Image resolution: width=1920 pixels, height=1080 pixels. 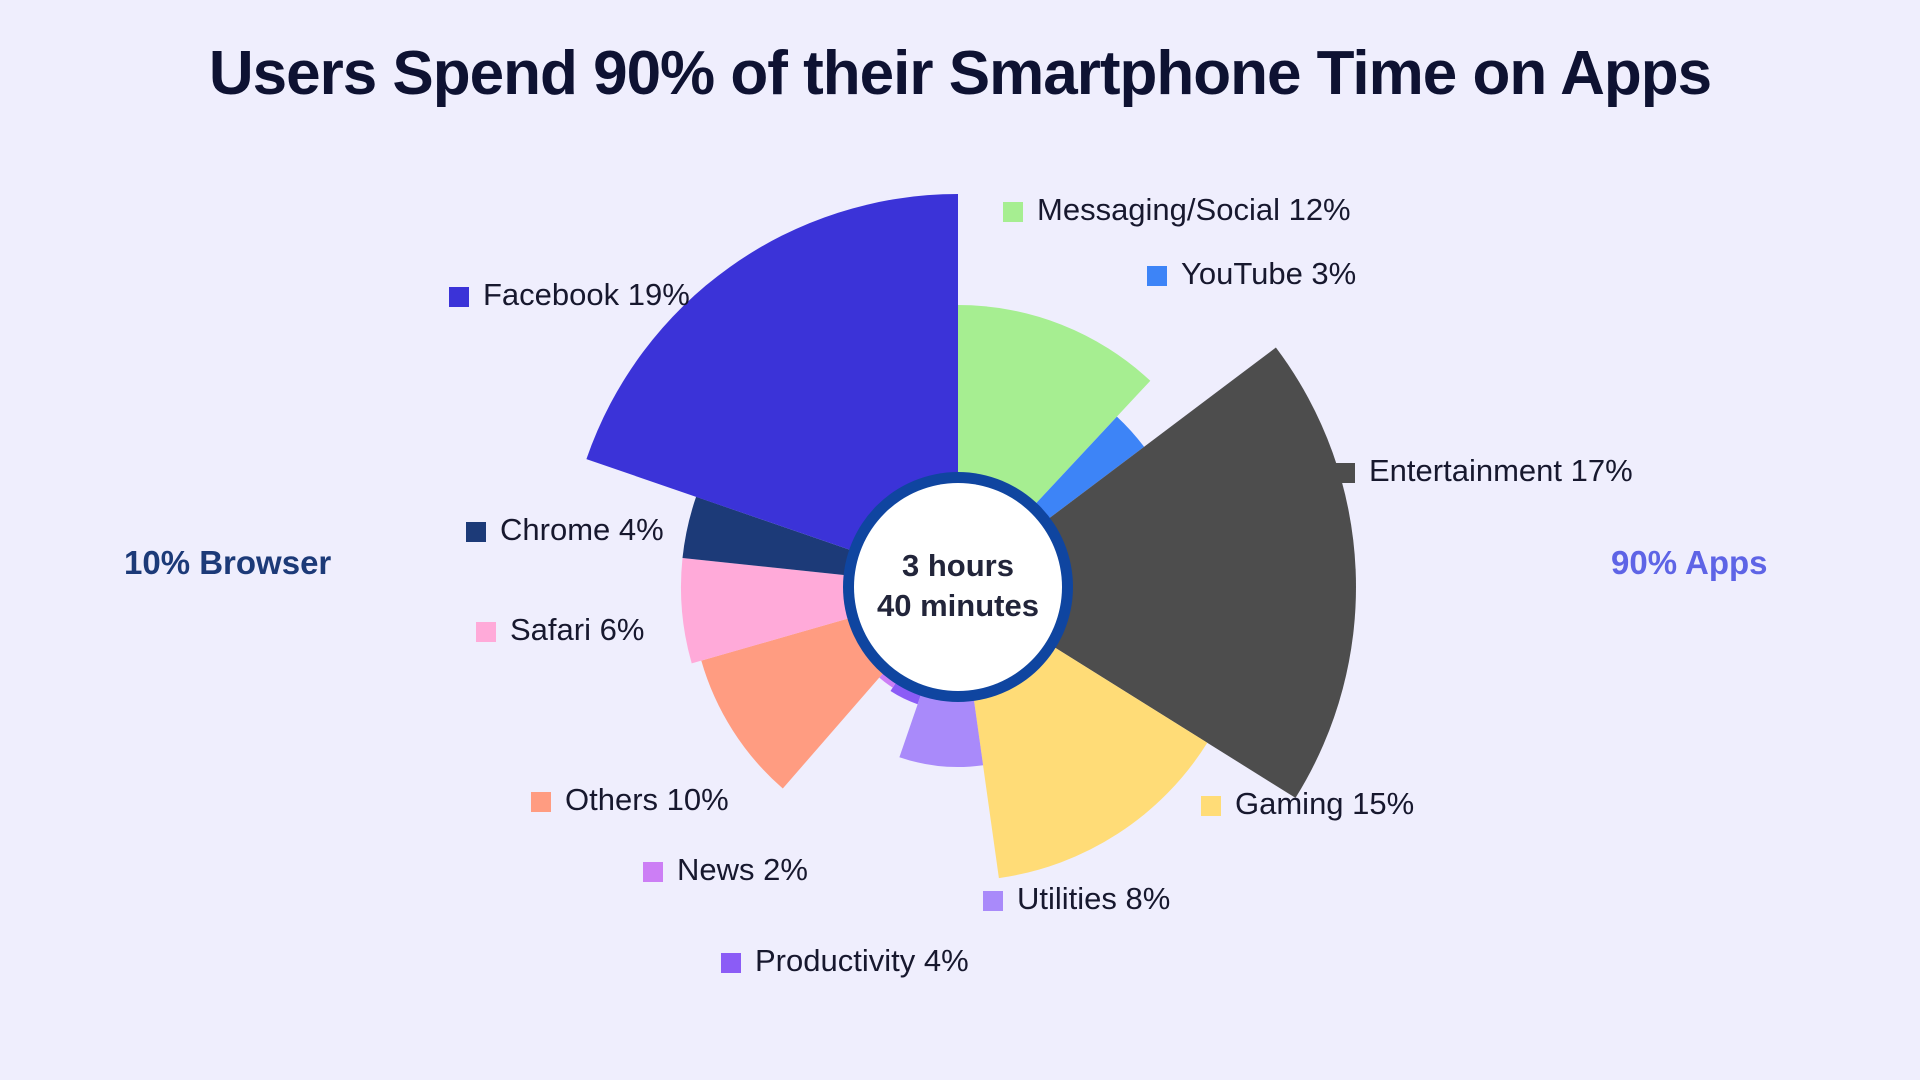 What do you see at coordinates (1194, 209) in the screenshot?
I see `legend-label-messaging-social: Messaging/Social 12%` at bounding box center [1194, 209].